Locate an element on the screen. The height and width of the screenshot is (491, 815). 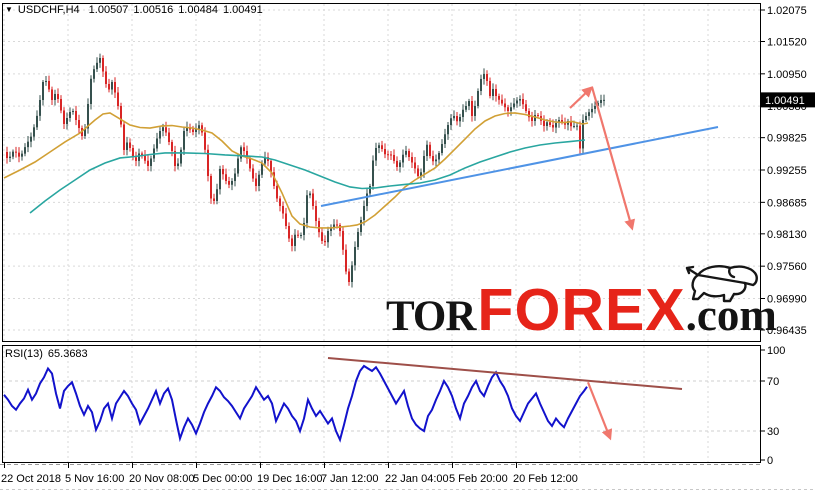
current-price-label: 1.00491 is located at coordinates (785, 101).